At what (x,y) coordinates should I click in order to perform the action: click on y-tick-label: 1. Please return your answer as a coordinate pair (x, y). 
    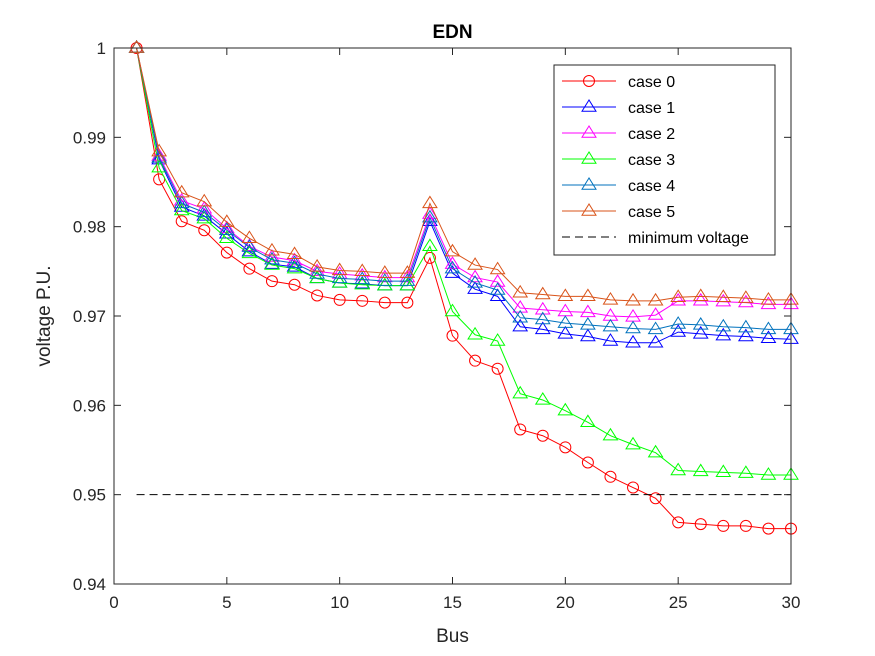
    Looking at the image, I should click on (101, 48).